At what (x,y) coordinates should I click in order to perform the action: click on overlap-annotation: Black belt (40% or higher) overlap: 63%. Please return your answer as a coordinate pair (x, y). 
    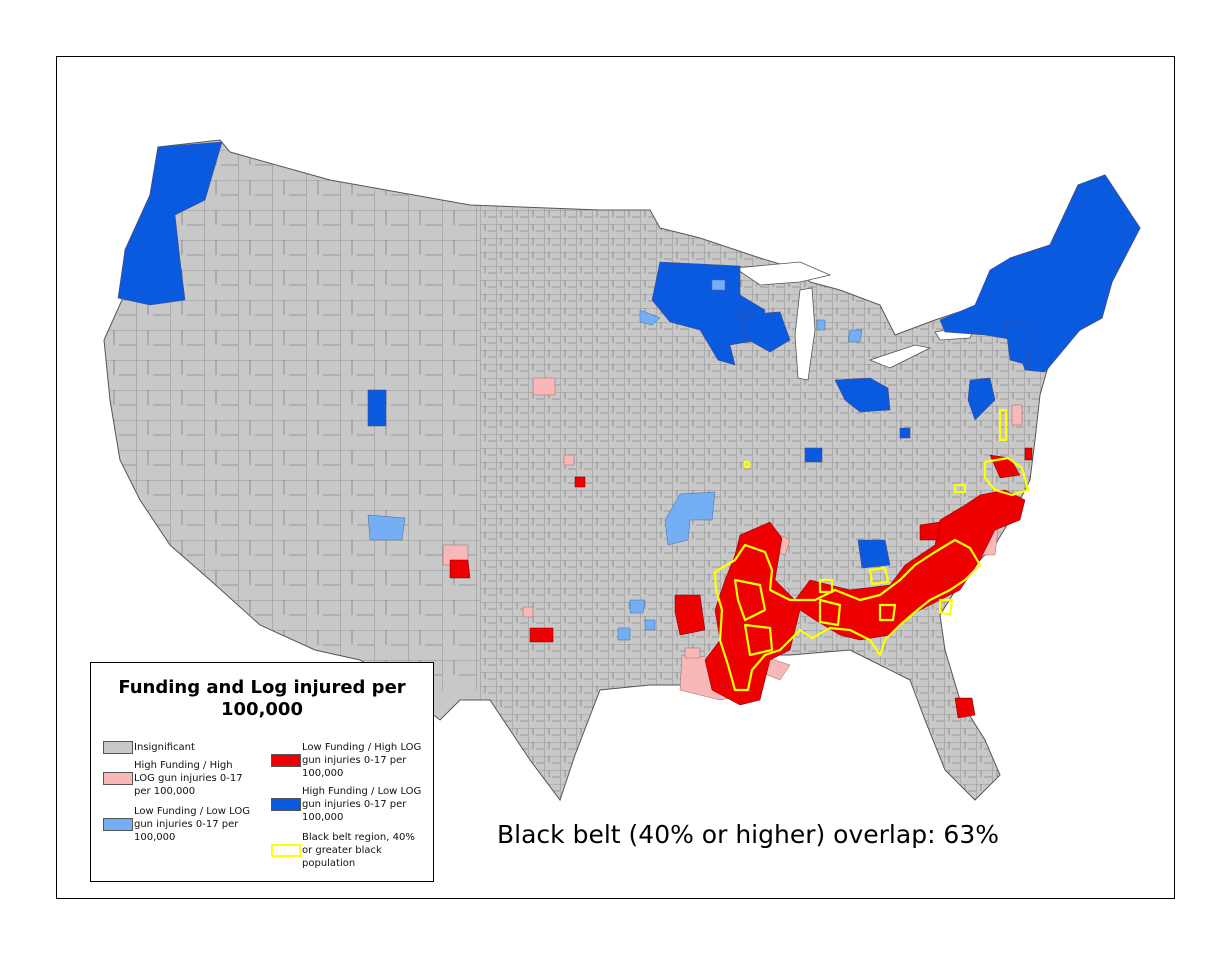
    Looking at the image, I should click on (748, 834).